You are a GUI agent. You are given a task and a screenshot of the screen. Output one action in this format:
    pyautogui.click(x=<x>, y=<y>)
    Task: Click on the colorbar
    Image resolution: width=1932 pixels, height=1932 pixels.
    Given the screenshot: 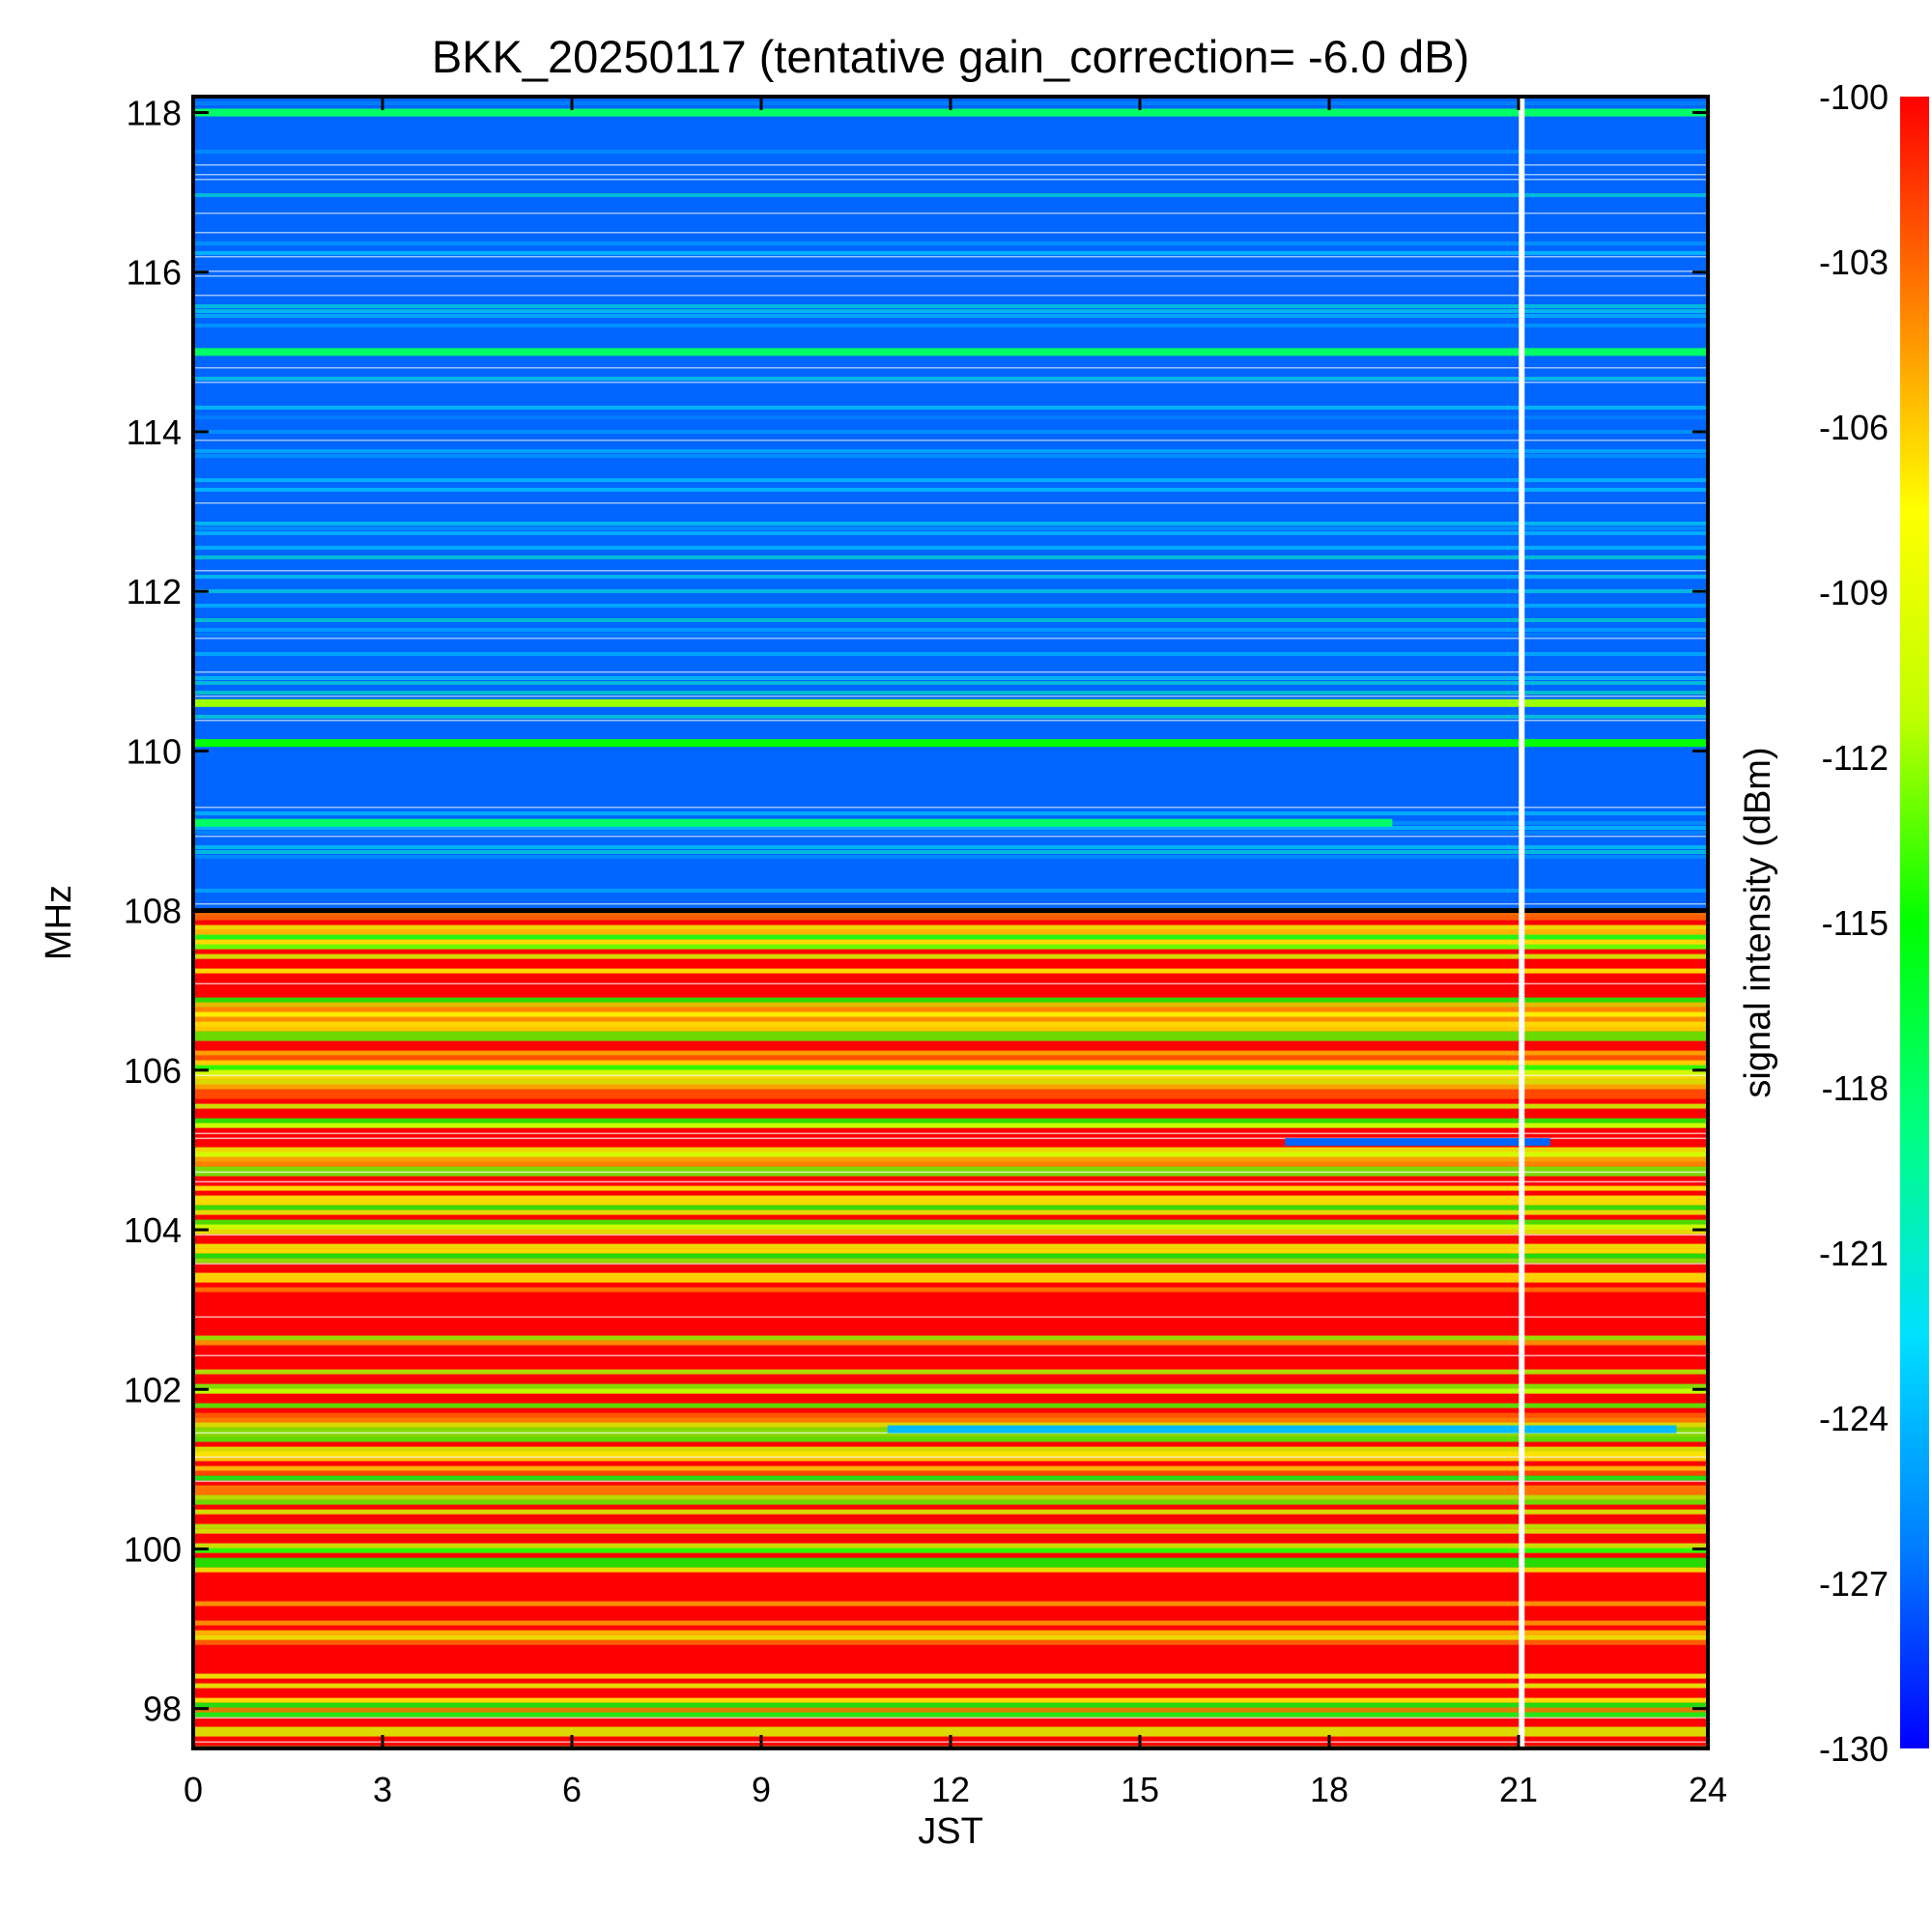 What is the action you would take?
    pyautogui.click(x=1914, y=922)
    